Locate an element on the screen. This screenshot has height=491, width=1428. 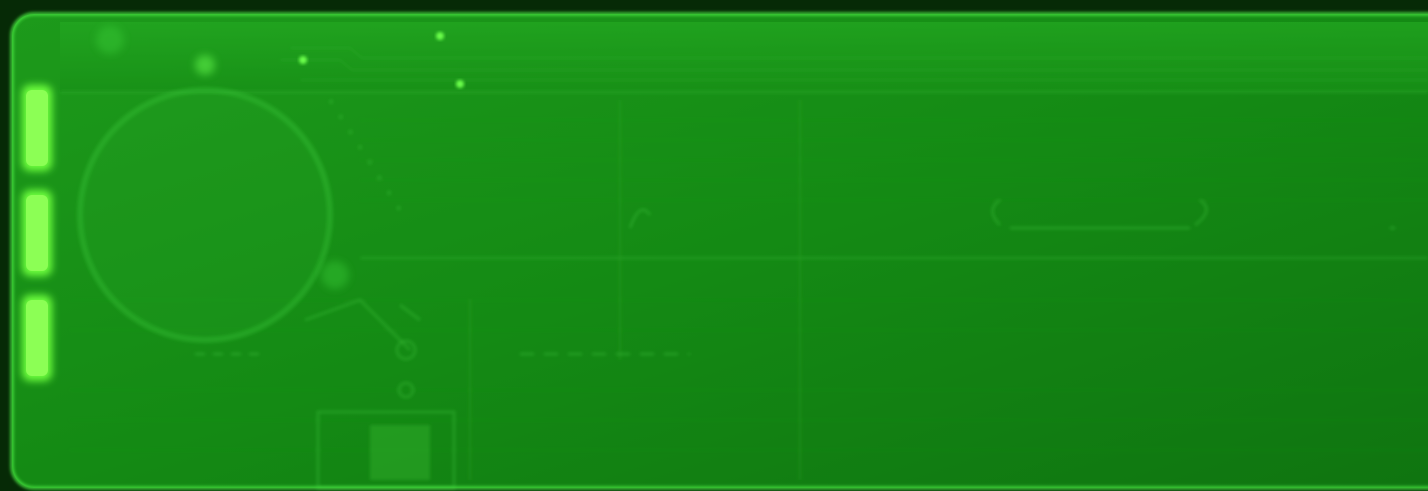
grid-lines is located at coordinates (894, 160).